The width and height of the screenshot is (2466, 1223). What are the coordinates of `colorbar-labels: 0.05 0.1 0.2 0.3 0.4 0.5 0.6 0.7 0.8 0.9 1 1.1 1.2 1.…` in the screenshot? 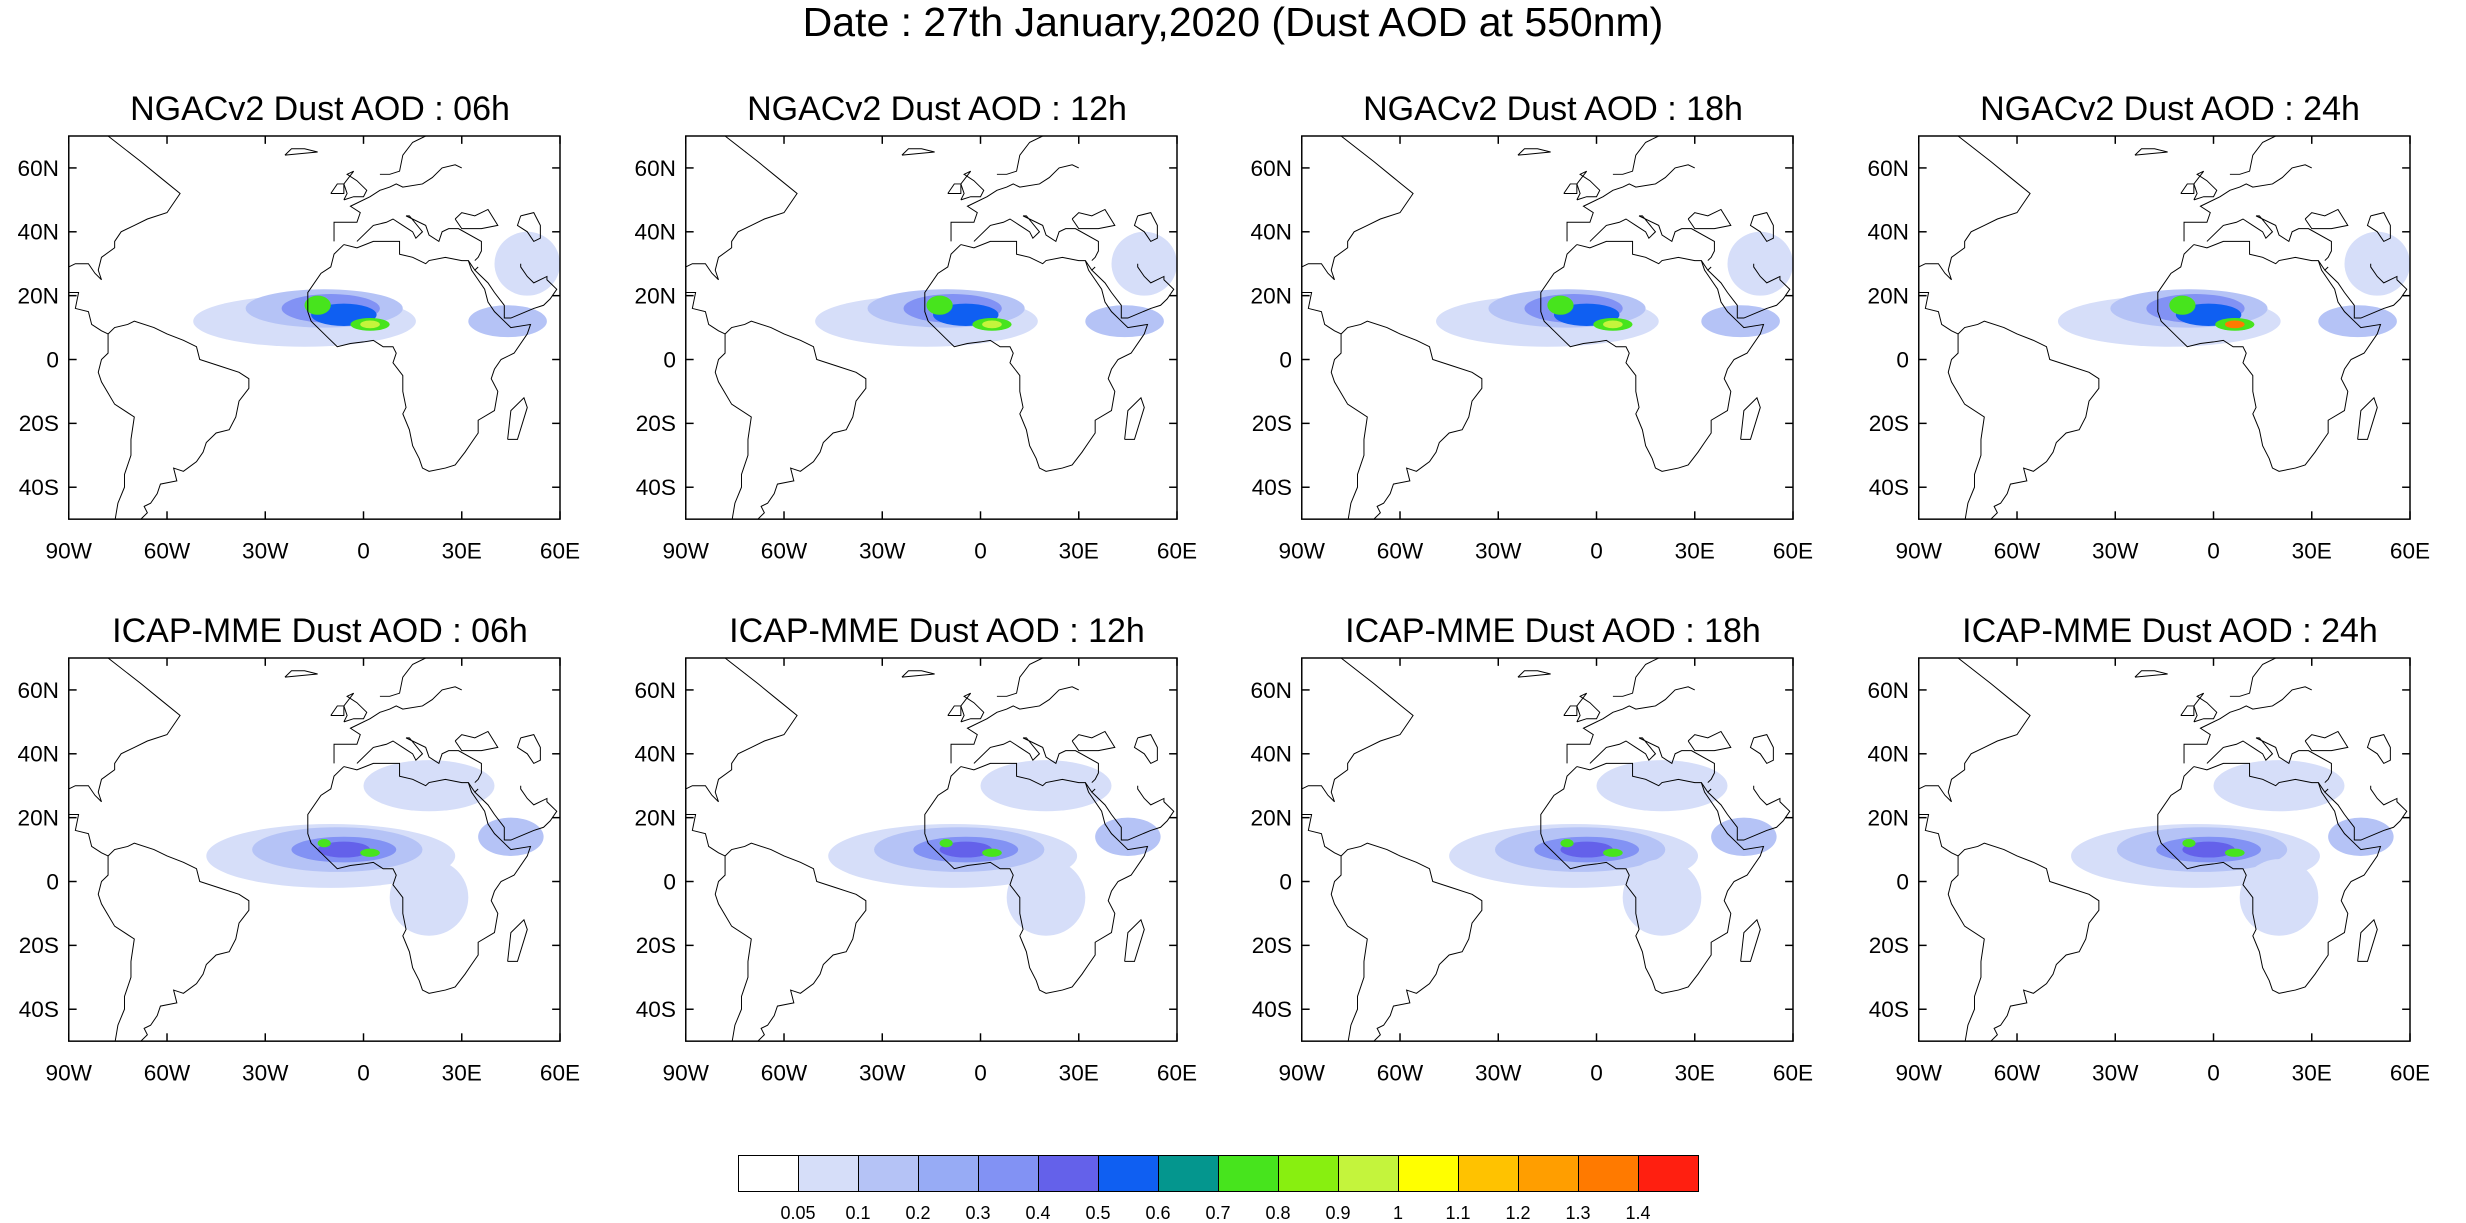 It's located at (1233, 1213).